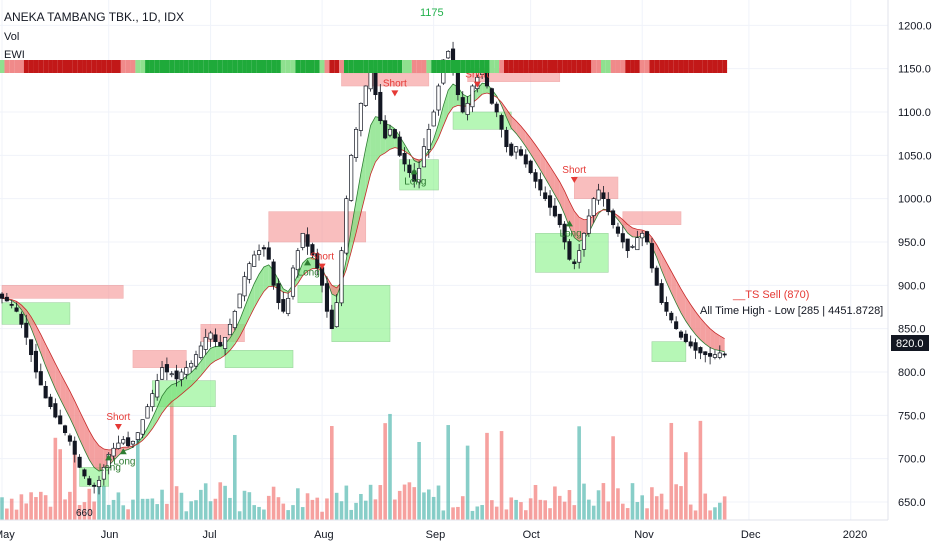 Image resolution: width=932 pixels, height=550 pixels. Describe the element at coordinates (569, 223) in the screenshot. I see `long-signal-arrow` at that location.